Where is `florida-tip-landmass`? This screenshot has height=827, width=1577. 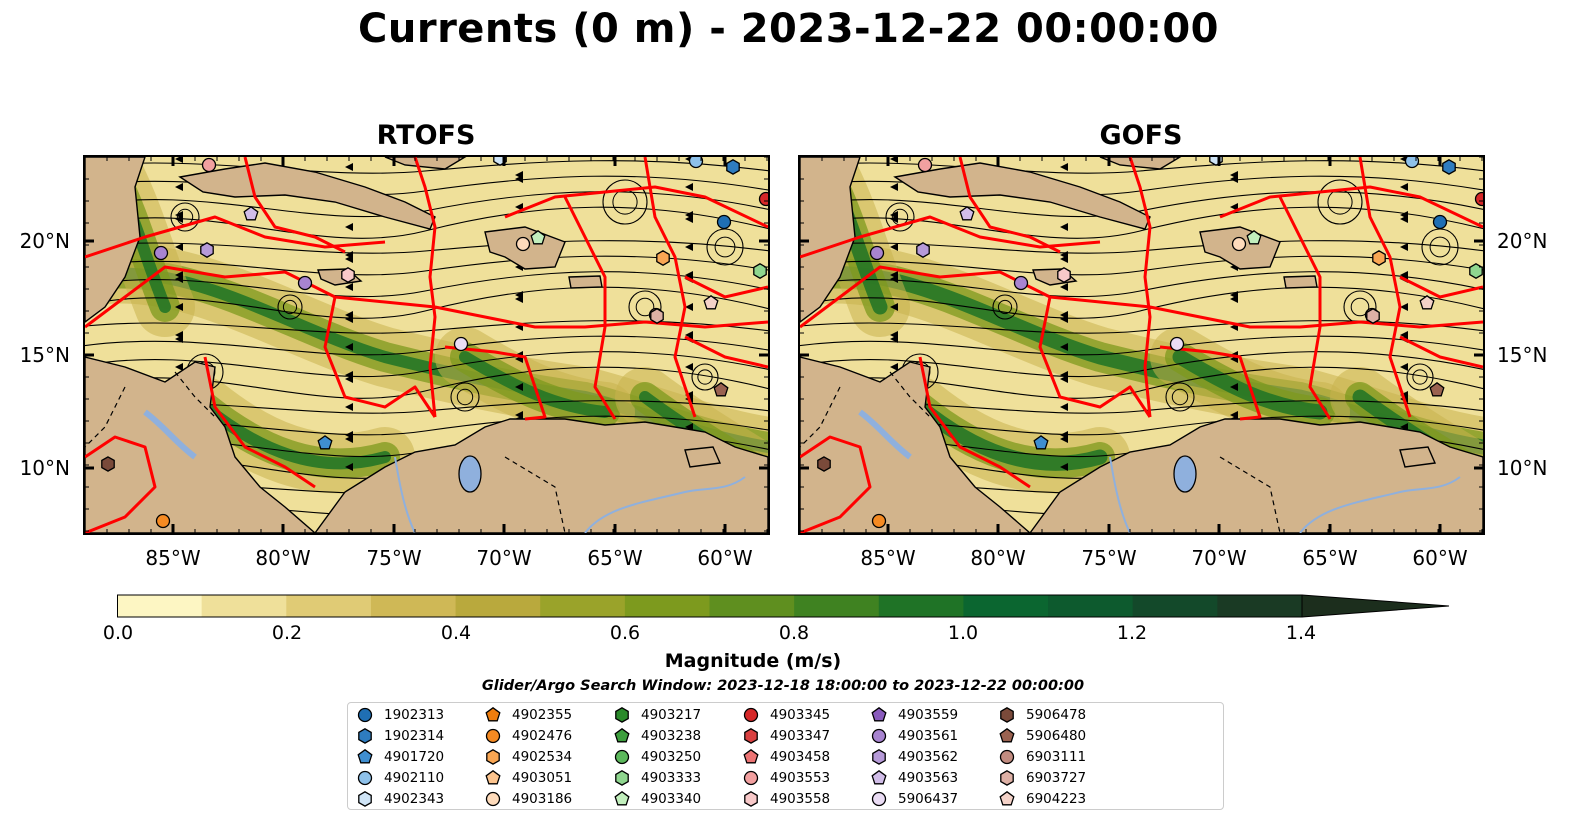 florida-tip-landmass is located at coordinates (425, 163).